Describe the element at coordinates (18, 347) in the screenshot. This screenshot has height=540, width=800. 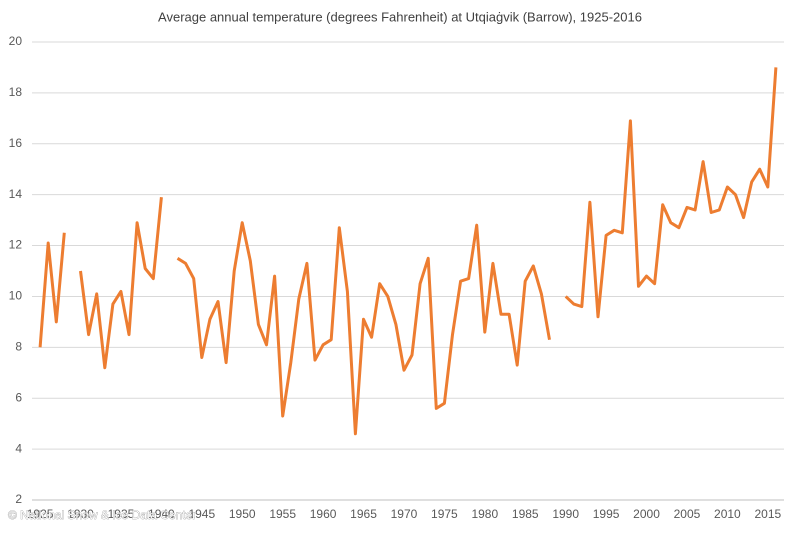
I see `y-tick-label: 8` at that location.